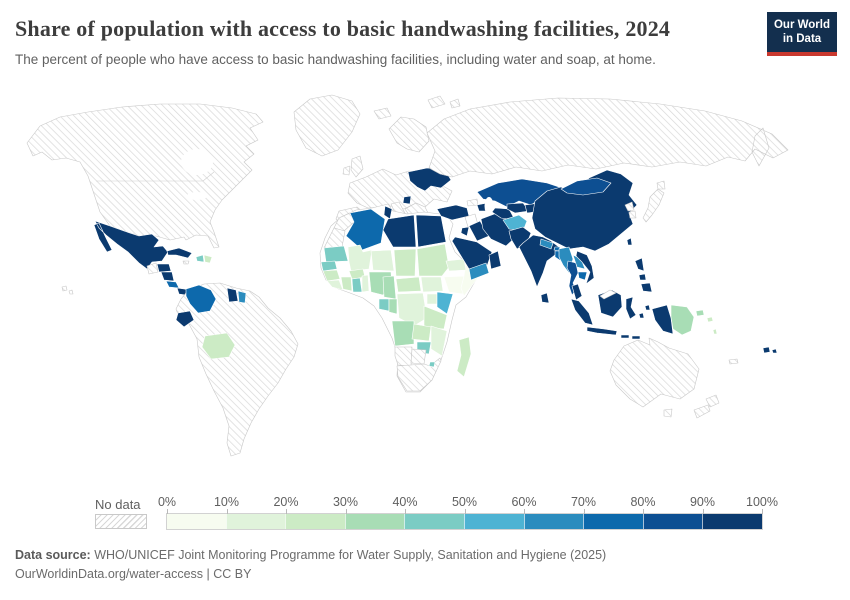 This screenshot has width=850, height=600. Describe the element at coordinates (346, 284) in the screenshot. I see `country-cote-divoire` at that location.